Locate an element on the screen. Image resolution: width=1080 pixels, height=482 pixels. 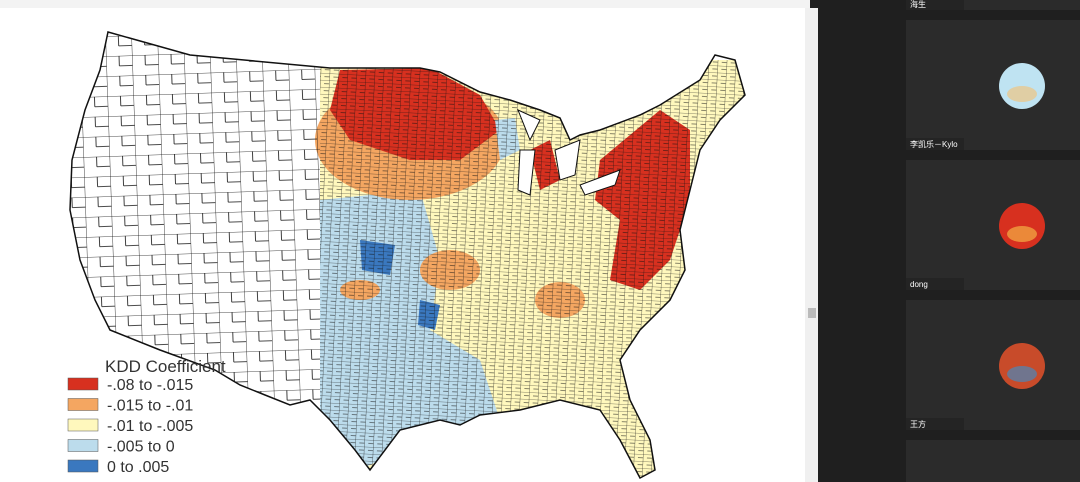
legend-label: -.005 to 0 is located at coordinates (141, 447).